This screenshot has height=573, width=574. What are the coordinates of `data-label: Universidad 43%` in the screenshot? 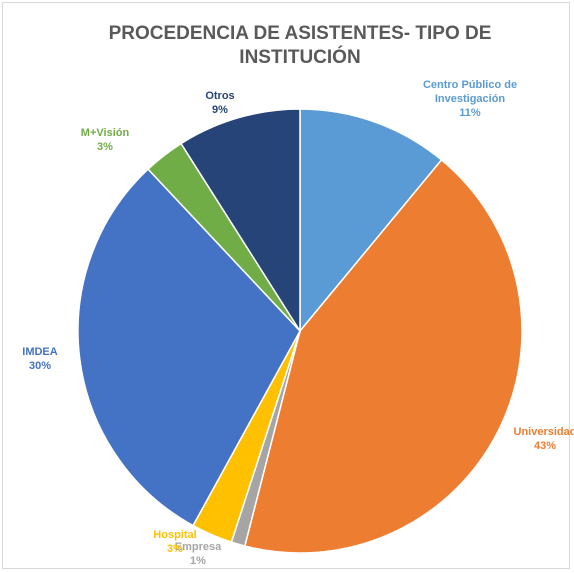 It's located at (532, 439).